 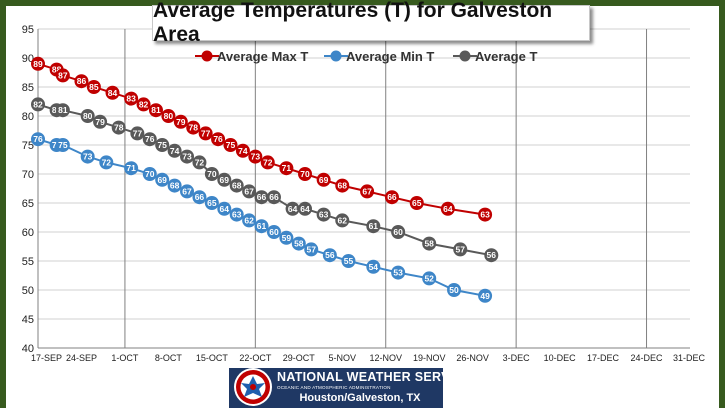 I want to click on x-tick-label: 22-OCT, so click(x=255, y=358).